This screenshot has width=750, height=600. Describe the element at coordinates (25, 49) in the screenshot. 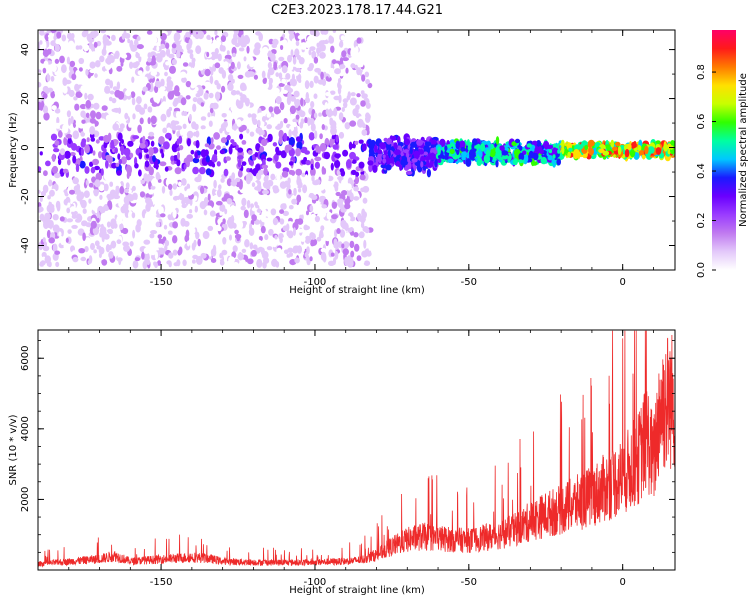

I see `y-tick-label: 40` at that location.